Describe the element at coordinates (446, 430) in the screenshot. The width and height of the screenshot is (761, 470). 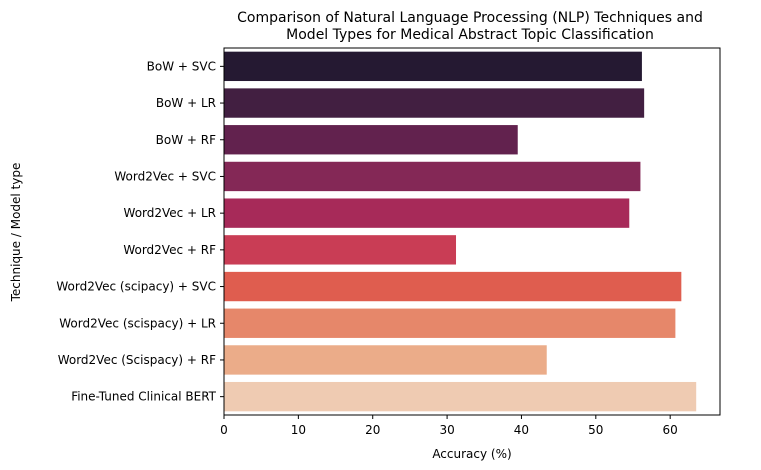
I see `x-tick-label-3: 30` at that location.